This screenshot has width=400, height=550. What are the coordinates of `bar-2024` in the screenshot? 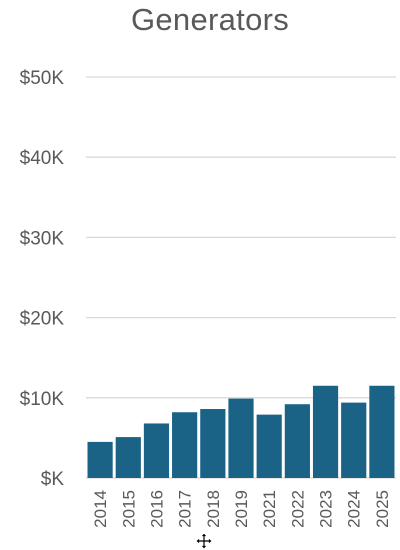 It's located at (354, 440).